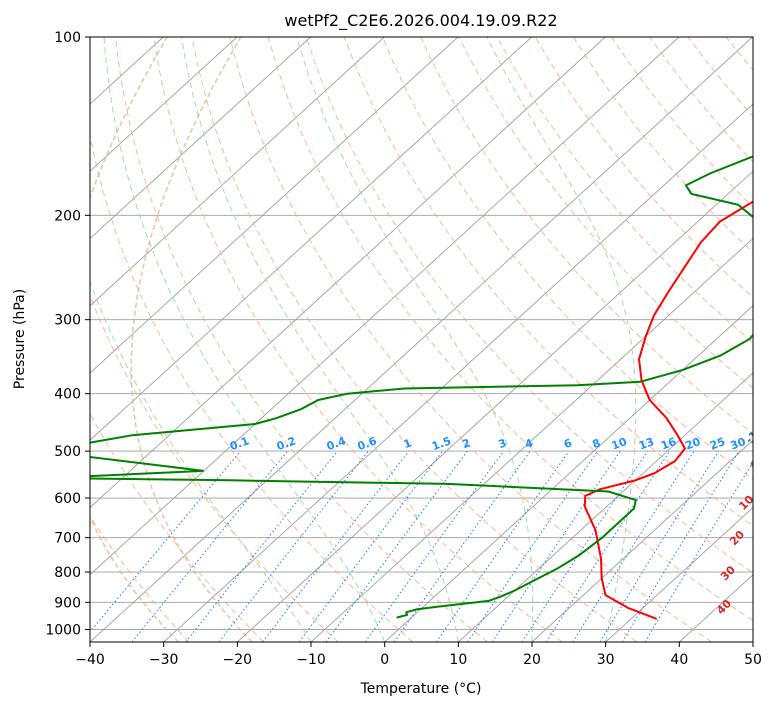 This screenshot has height=708, width=775. I want to click on x-tick-label: 40, so click(679, 660).